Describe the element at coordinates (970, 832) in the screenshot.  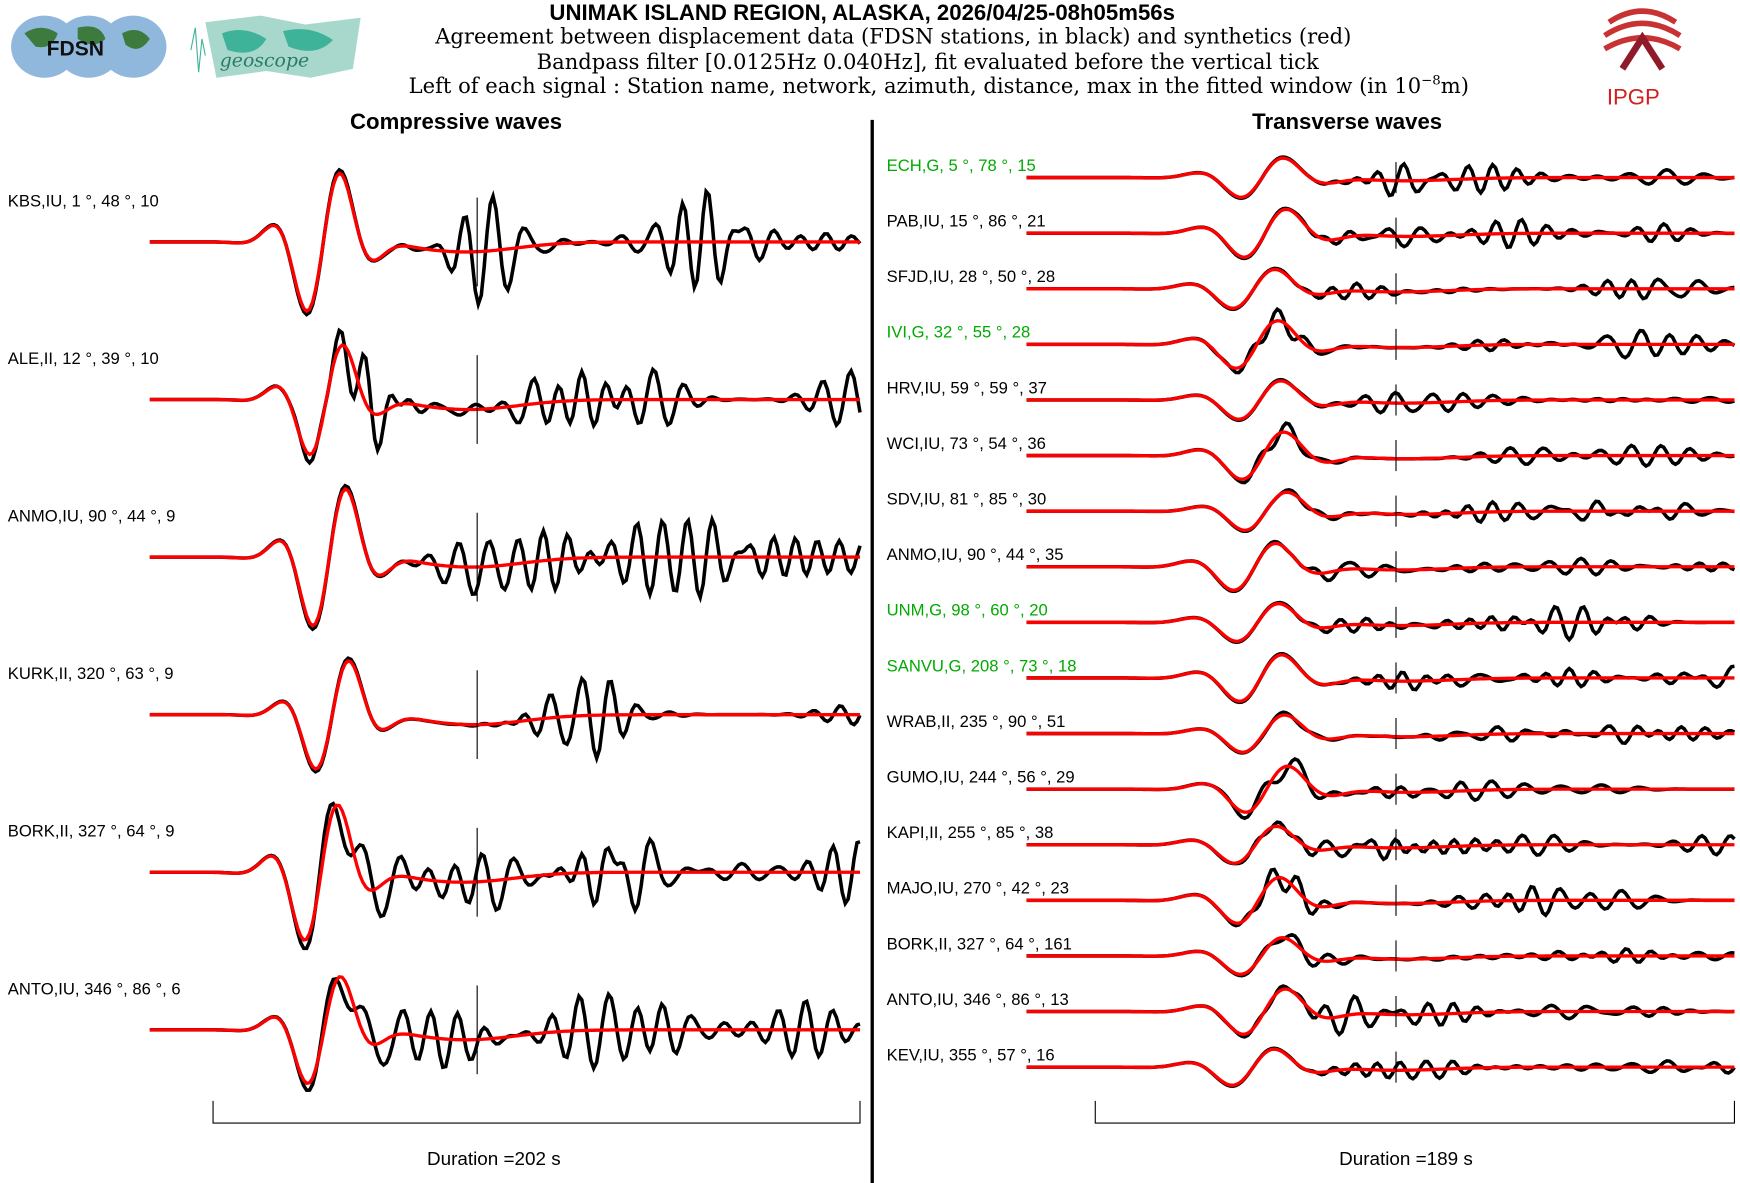
I see `station-label: KAPI,II, 255 °, 85 °, 38` at that location.